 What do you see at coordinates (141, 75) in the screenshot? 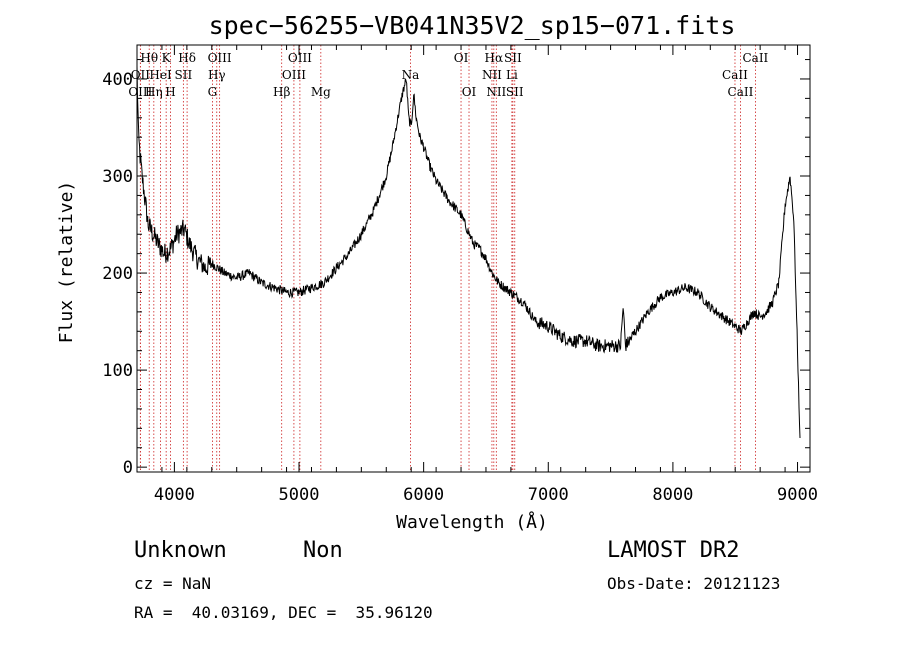
I see `line-marker-label: OII` at bounding box center [141, 75].